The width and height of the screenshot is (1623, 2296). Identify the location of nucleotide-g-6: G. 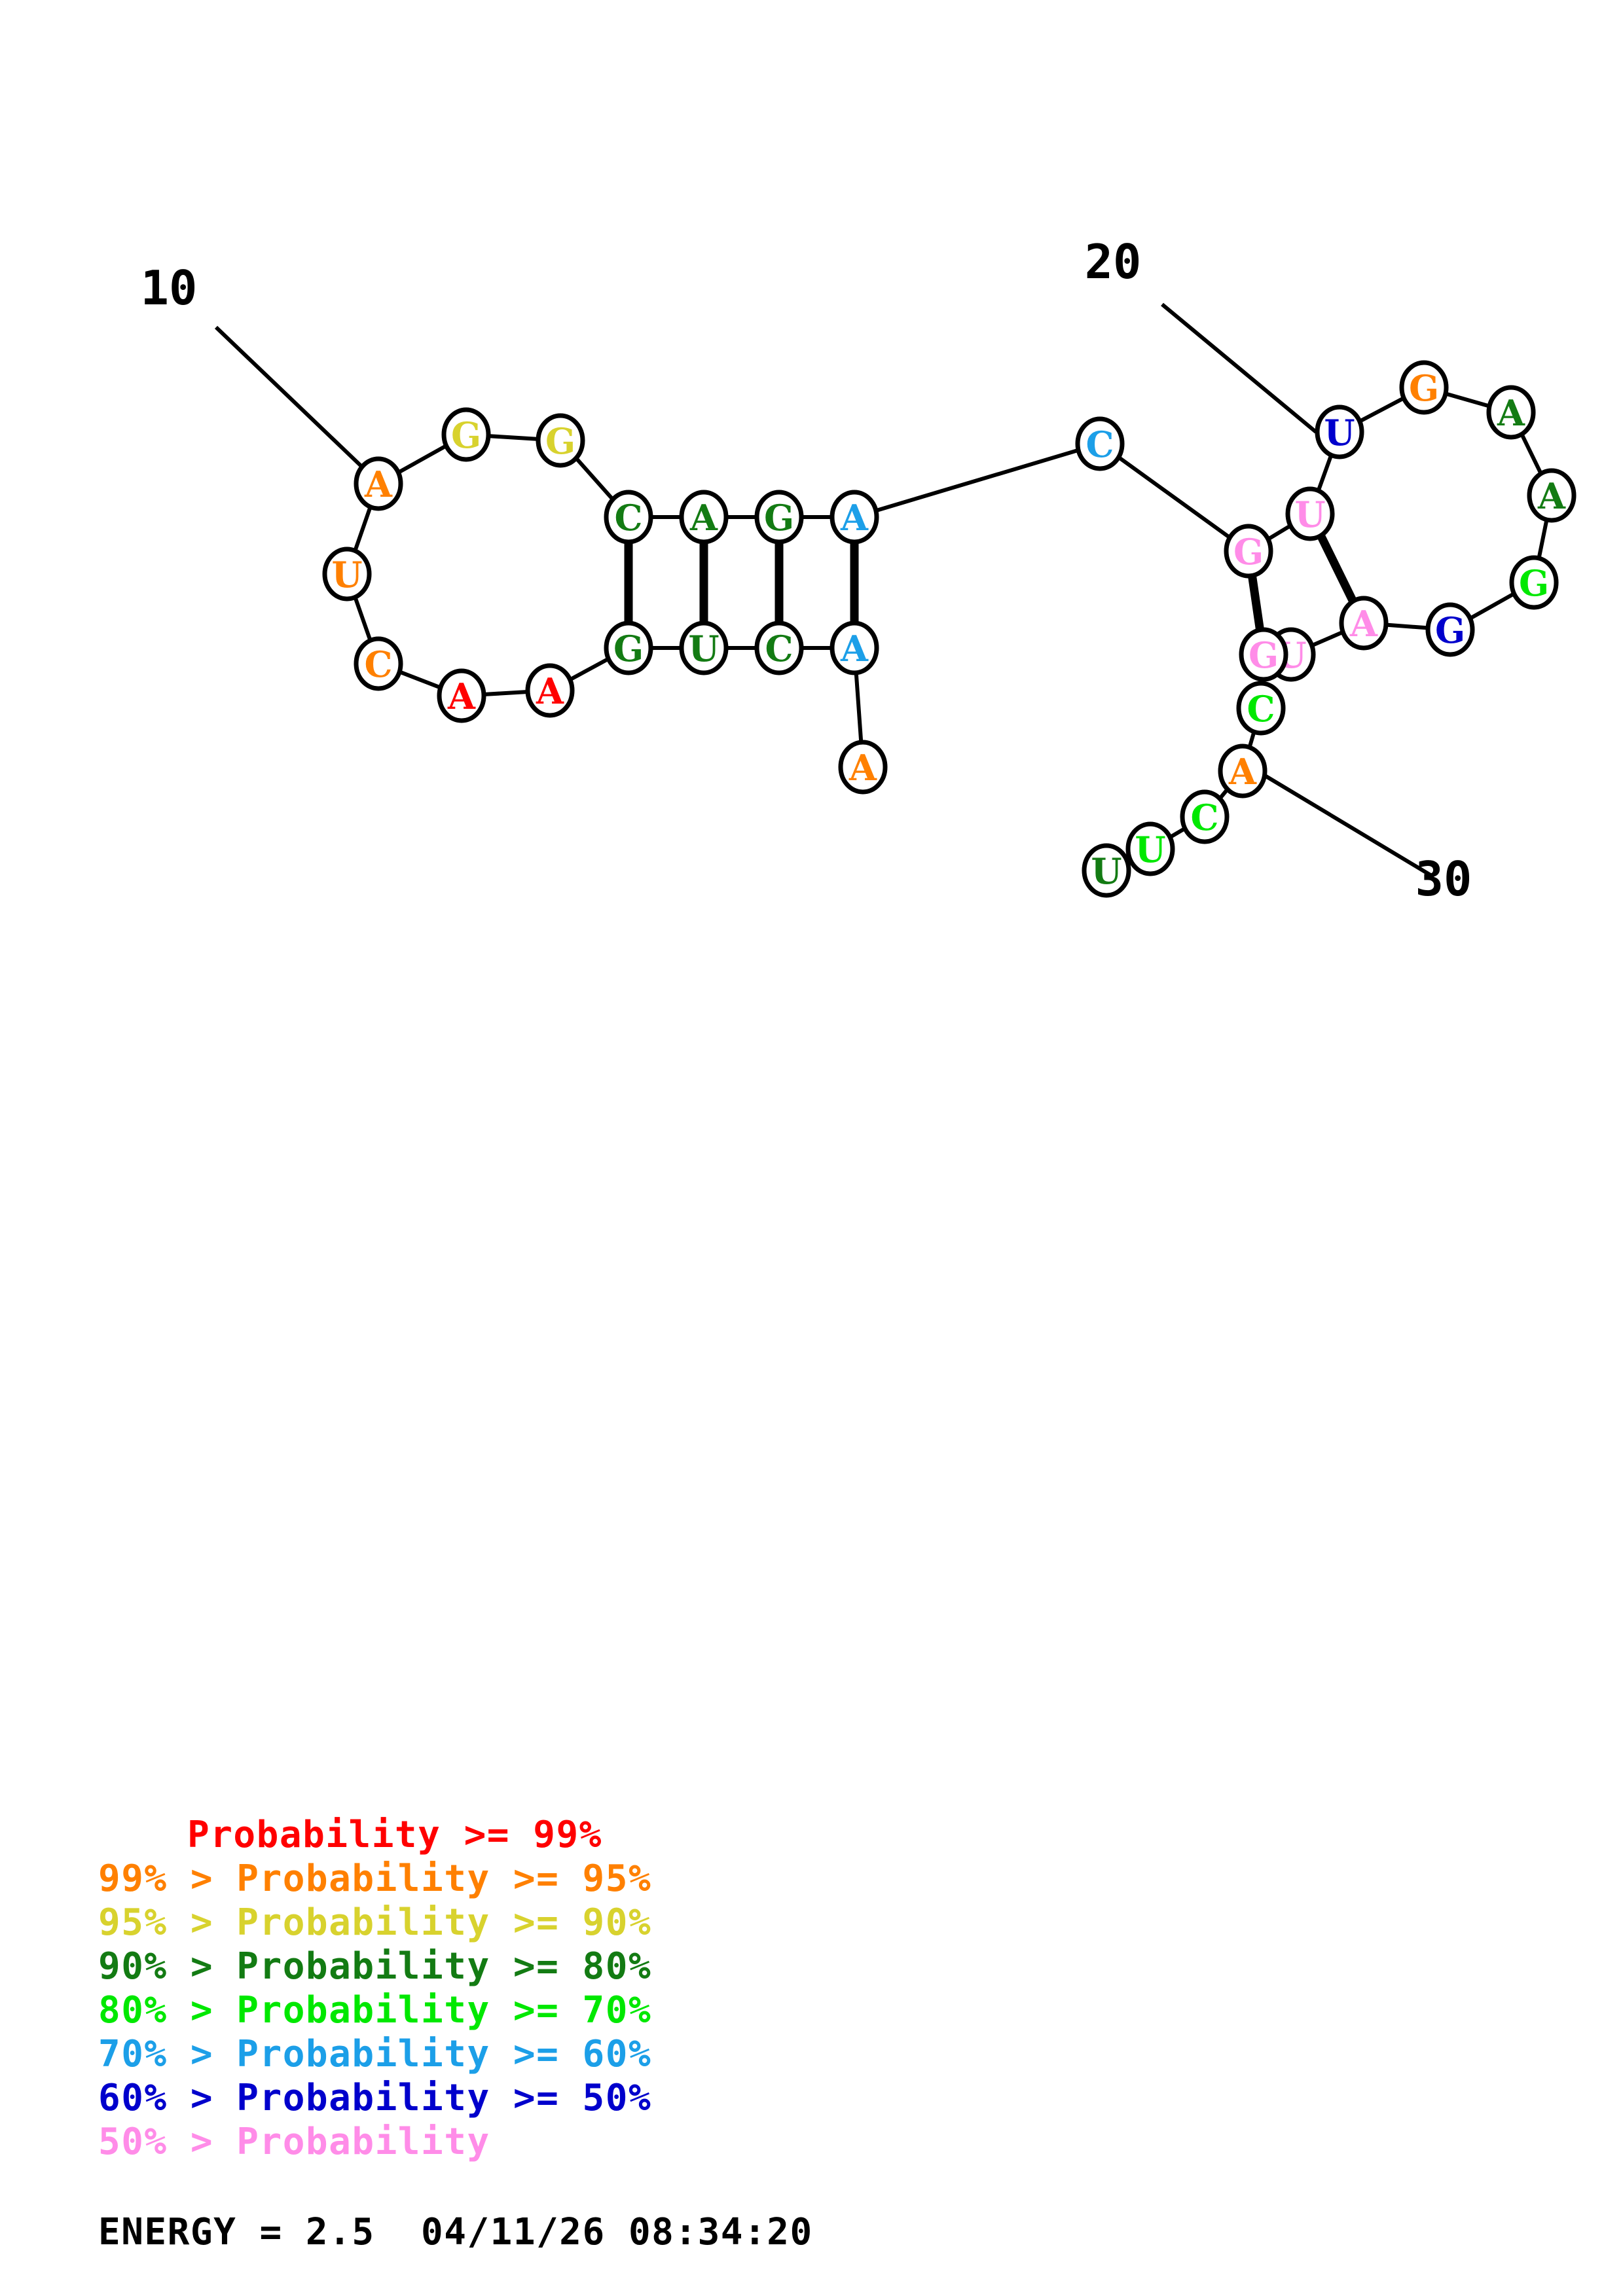
(779, 517).